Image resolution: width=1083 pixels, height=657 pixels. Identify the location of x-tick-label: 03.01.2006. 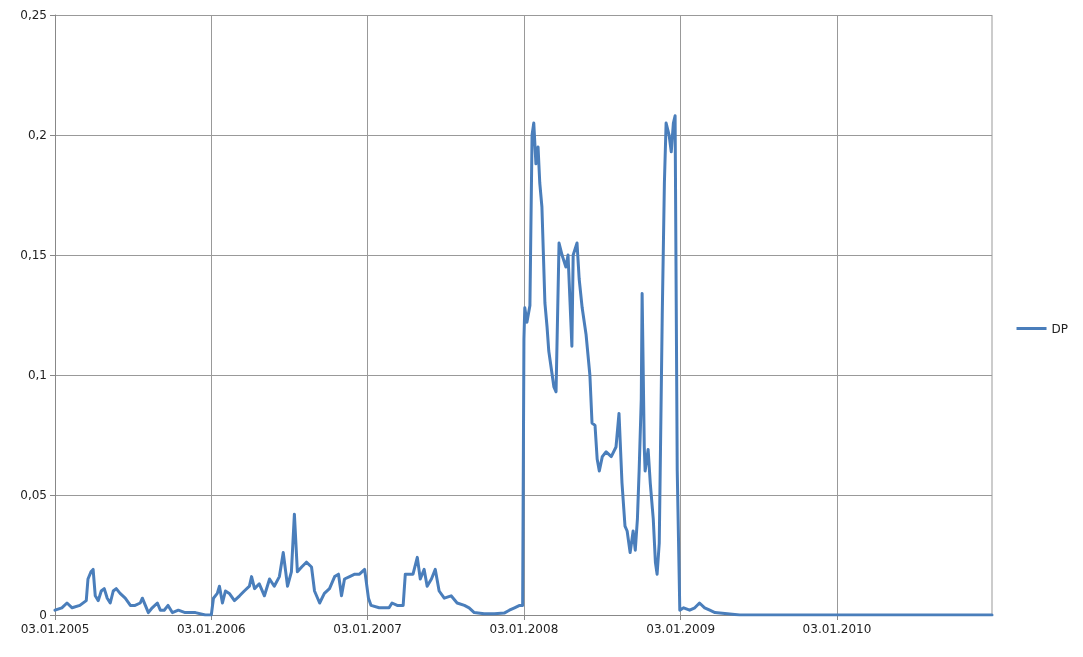
(211, 629).